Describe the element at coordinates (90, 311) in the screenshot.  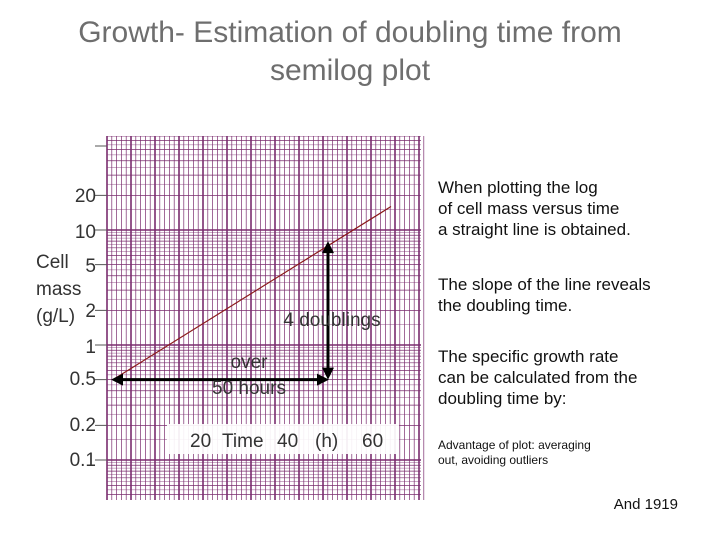
I see `y-tick-label: 2` at that location.